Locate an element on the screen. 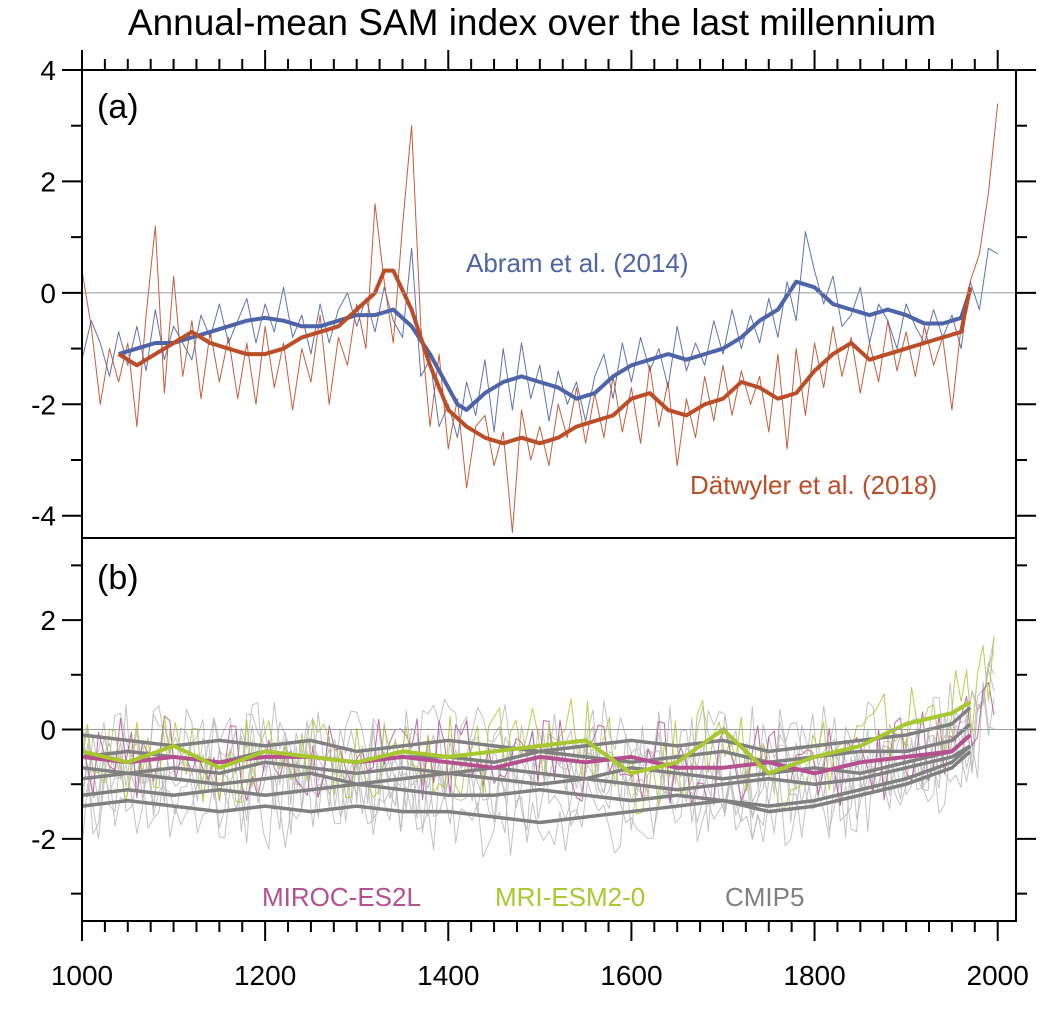 Image resolution: width=1064 pixels, height=1018 pixels. series-mri-esm2-0-smoothed is located at coordinates (526, 738).